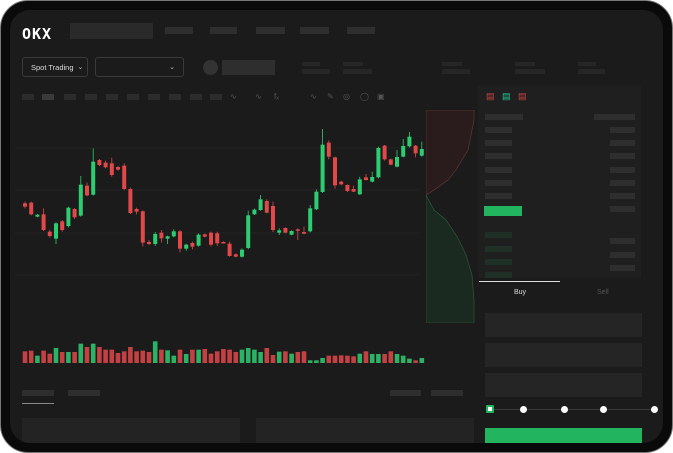 The width and height of the screenshot is (673, 453). Describe the element at coordinates (233, 96) in the screenshot. I see `line-tool-icon: ∿` at that location.